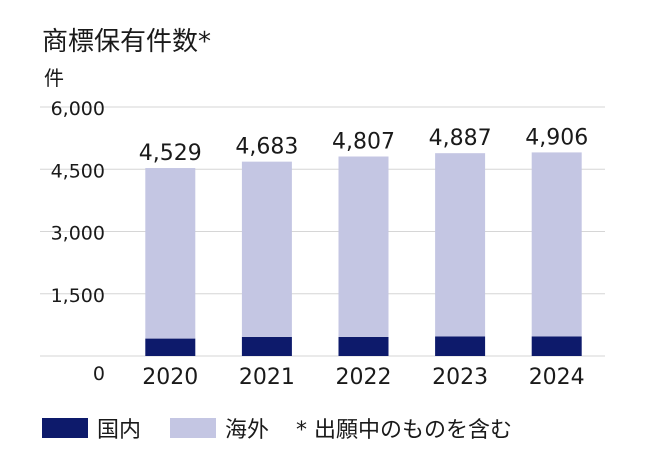 Image resolution: width=660 pixels, height=467 pixels. Describe the element at coordinates (460, 138) in the screenshot. I see `data-label-total: 4,887` at that location.